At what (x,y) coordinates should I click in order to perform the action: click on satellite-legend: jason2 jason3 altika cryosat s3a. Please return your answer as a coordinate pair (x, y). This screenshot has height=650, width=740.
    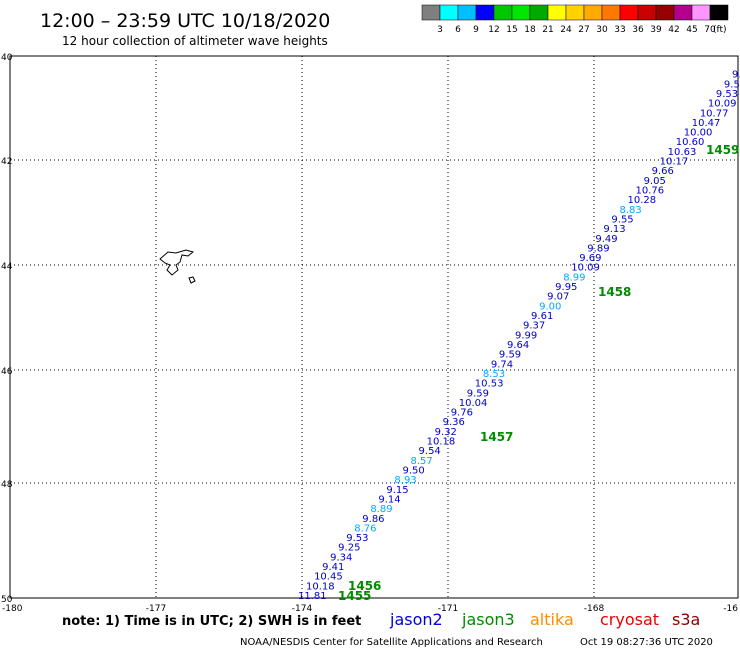
    Looking at the image, I should click on (544, 619).